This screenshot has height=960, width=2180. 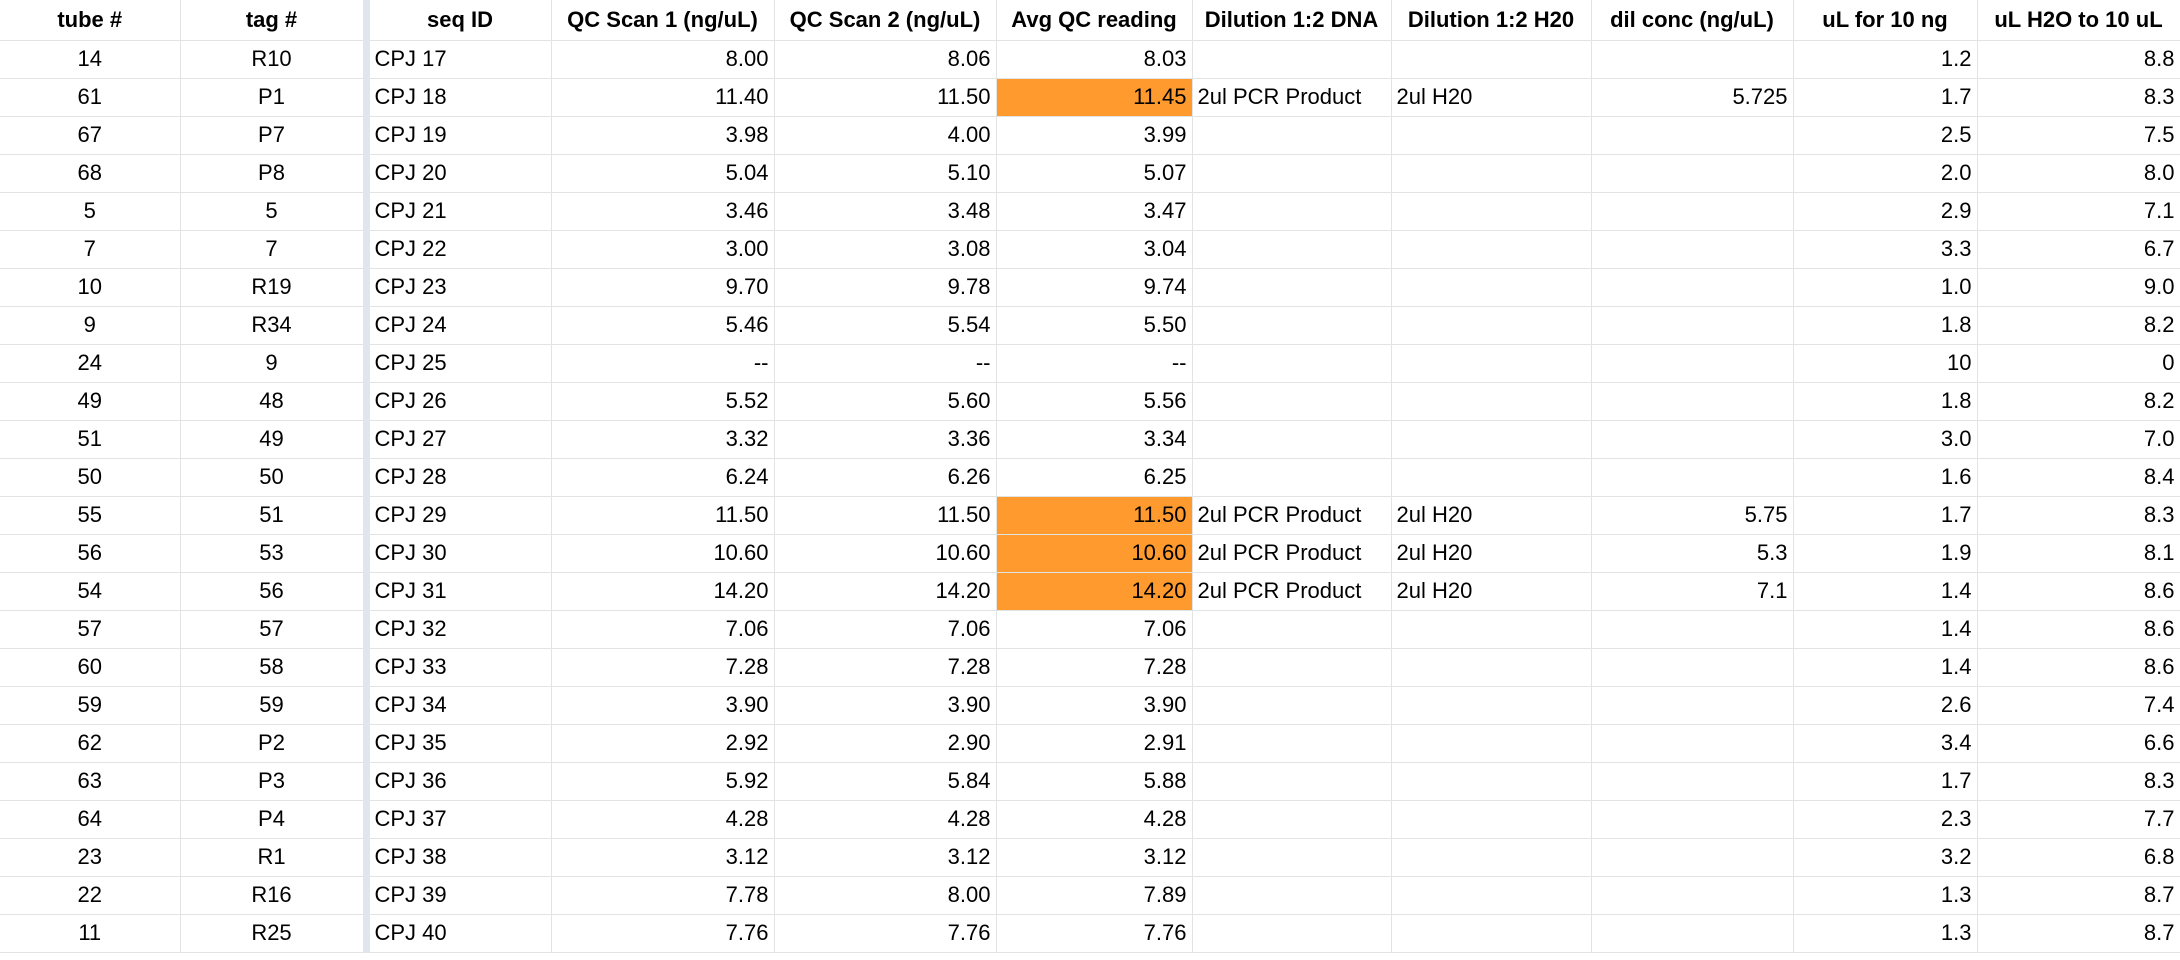 What do you see at coordinates (1094, 211) in the screenshot?
I see `cell-avg-qc: 3.47` at bounding box center [1094, 211].